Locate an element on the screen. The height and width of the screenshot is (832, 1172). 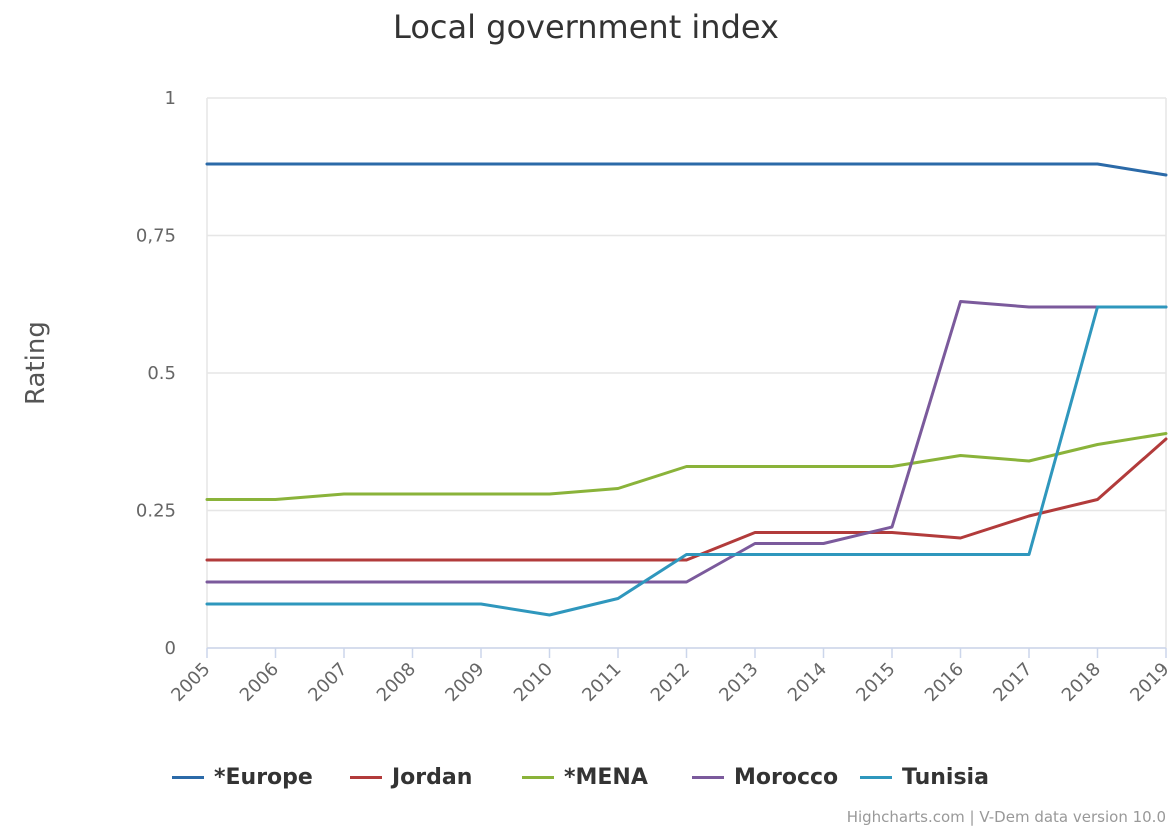
x-tick-label: 2013 is located at coordinates (738, 682).